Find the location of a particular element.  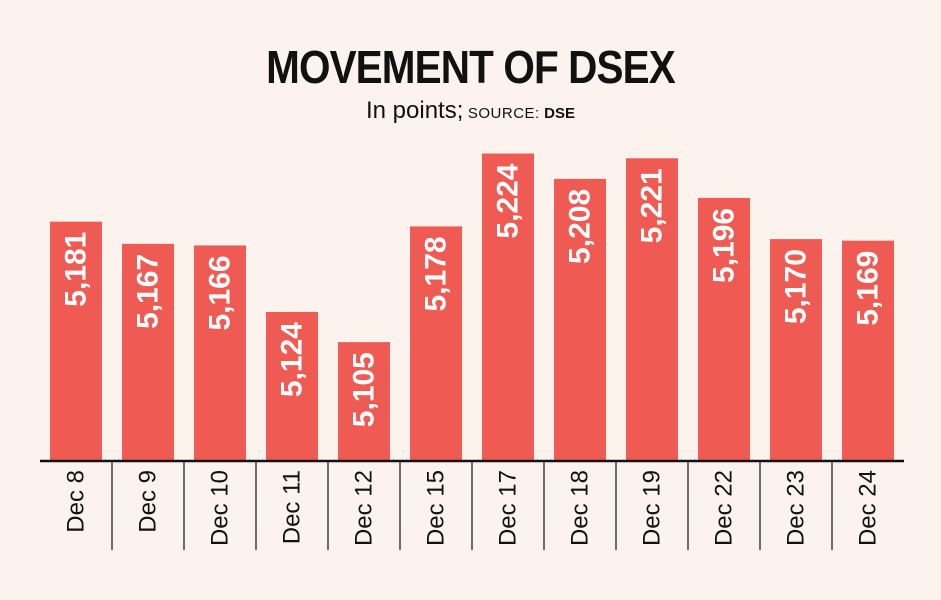

x-tick-label: Dec 15 is located at coordinates (436, 508).